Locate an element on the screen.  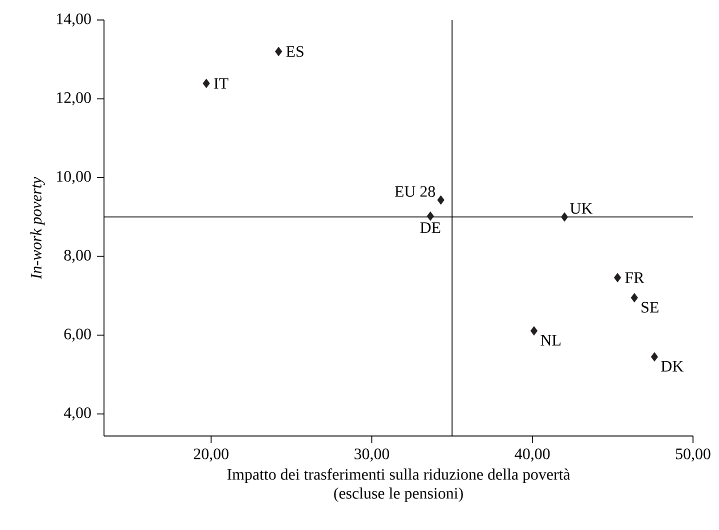
y-tick-label: 4,00 is located at coordinates (77, 413).